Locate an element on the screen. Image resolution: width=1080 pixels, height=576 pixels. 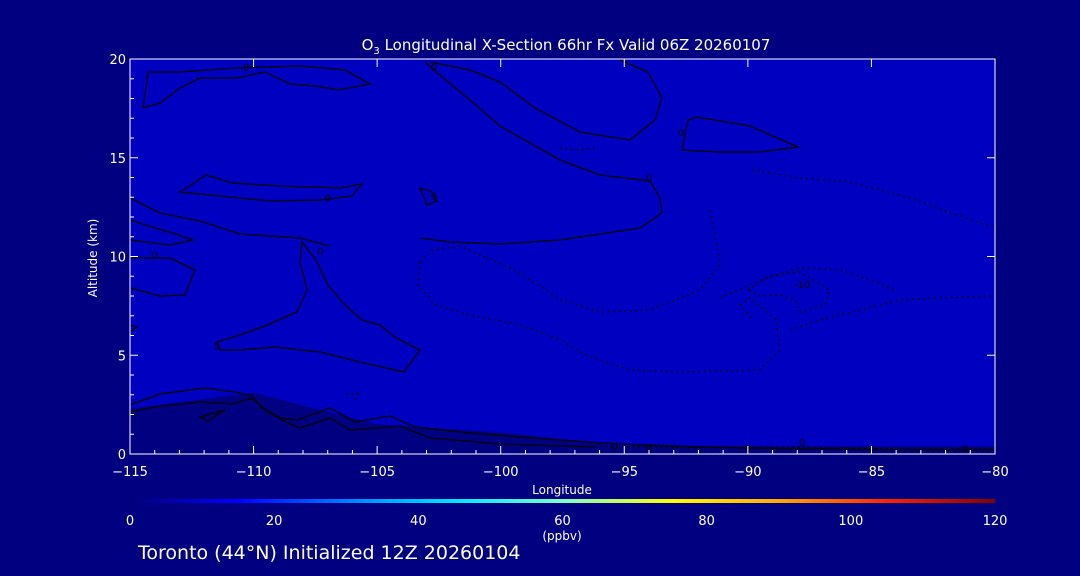
colorbar-tick-label: 20 is located at coordinates (274, 521).